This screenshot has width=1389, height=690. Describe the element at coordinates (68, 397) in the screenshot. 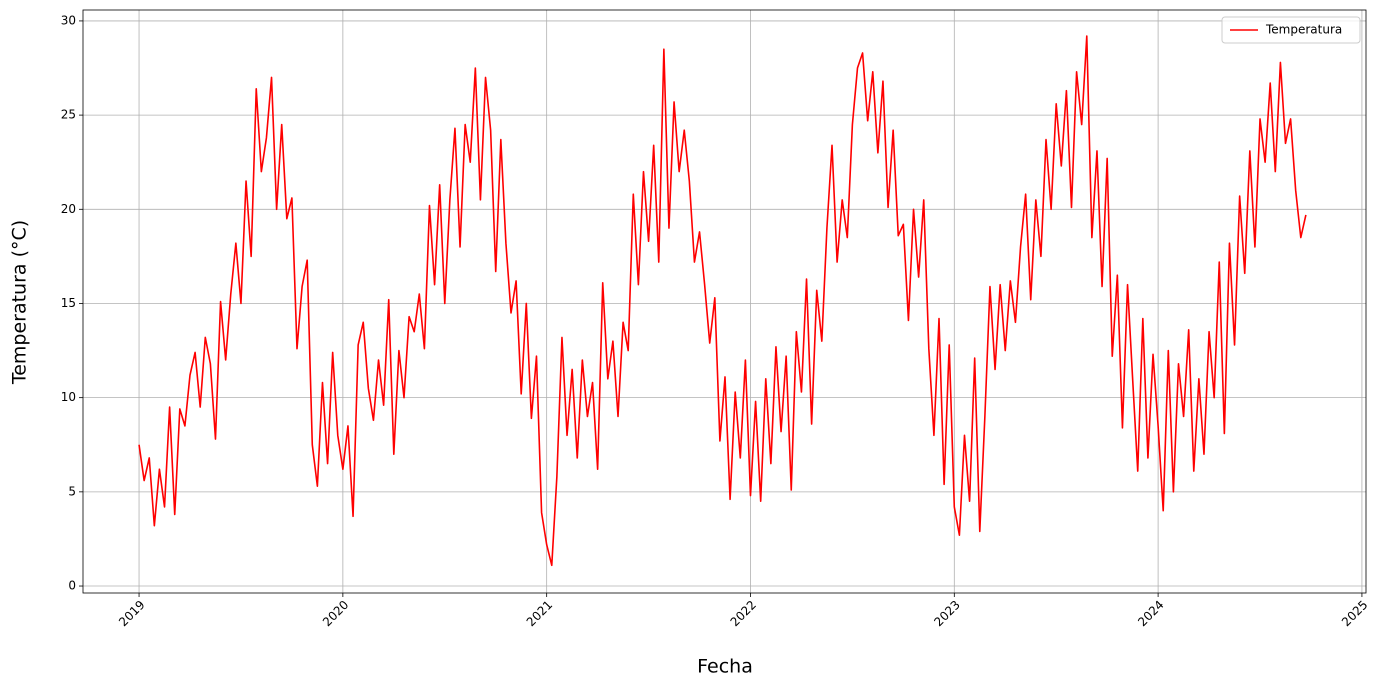

I see `y-tick-label: 10` at that location.